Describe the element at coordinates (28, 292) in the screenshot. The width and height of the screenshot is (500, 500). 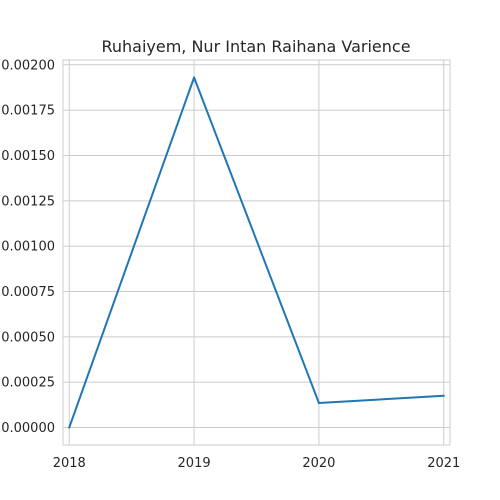
I see `y-tick-label: 0.00075` at that location.